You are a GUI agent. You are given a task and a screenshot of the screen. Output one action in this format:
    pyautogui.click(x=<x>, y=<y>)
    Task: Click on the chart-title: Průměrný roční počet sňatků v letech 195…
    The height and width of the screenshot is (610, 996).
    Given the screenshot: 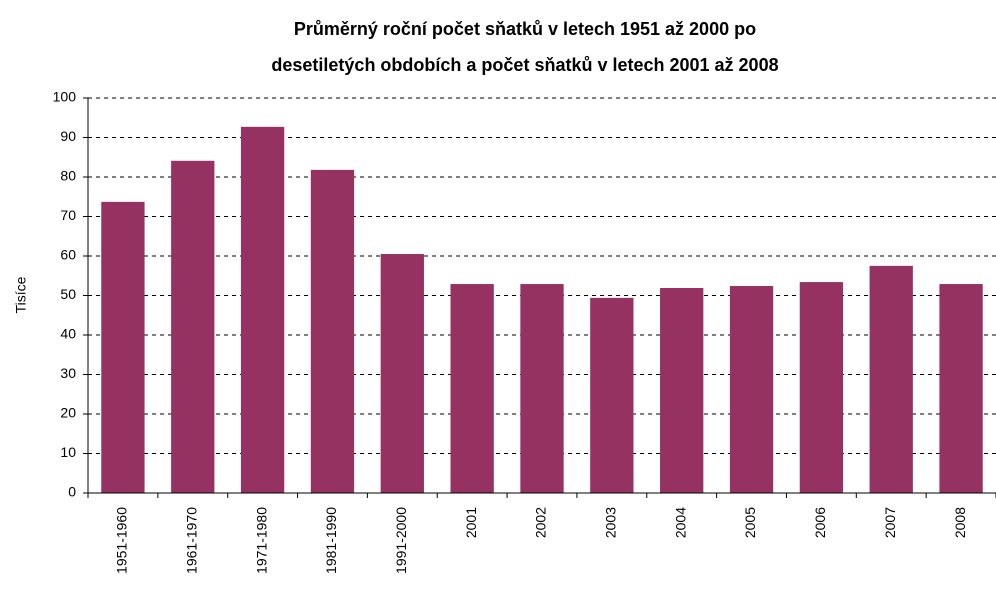 What is the action you would take?
    pyautogui.click(x=525, y=29)
    